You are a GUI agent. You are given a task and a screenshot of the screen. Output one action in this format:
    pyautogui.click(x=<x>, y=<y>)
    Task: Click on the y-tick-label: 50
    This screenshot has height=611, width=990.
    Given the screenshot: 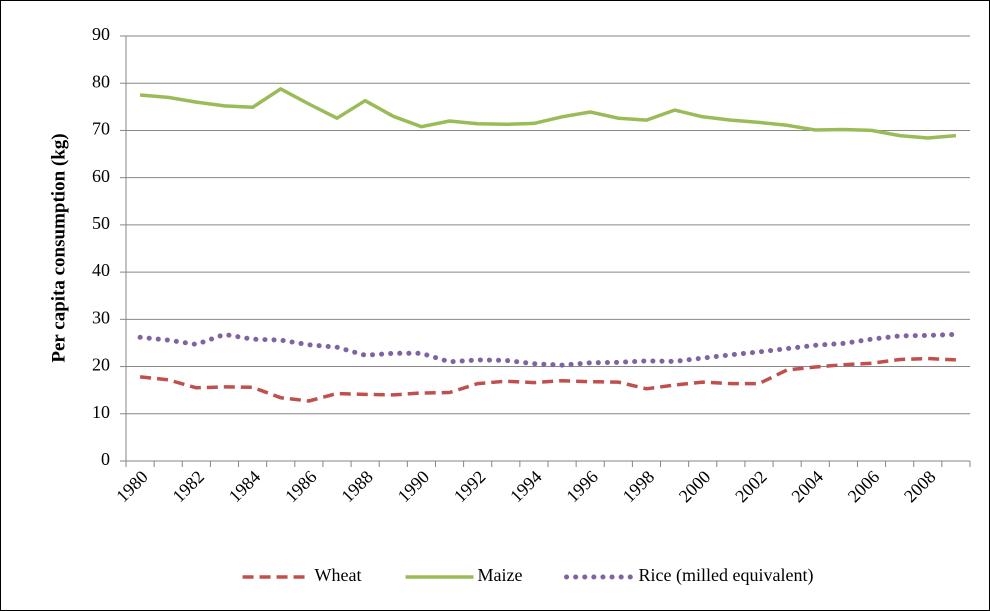 What is the action you would take?
    pyautogui.click(x=101, y=223)
    